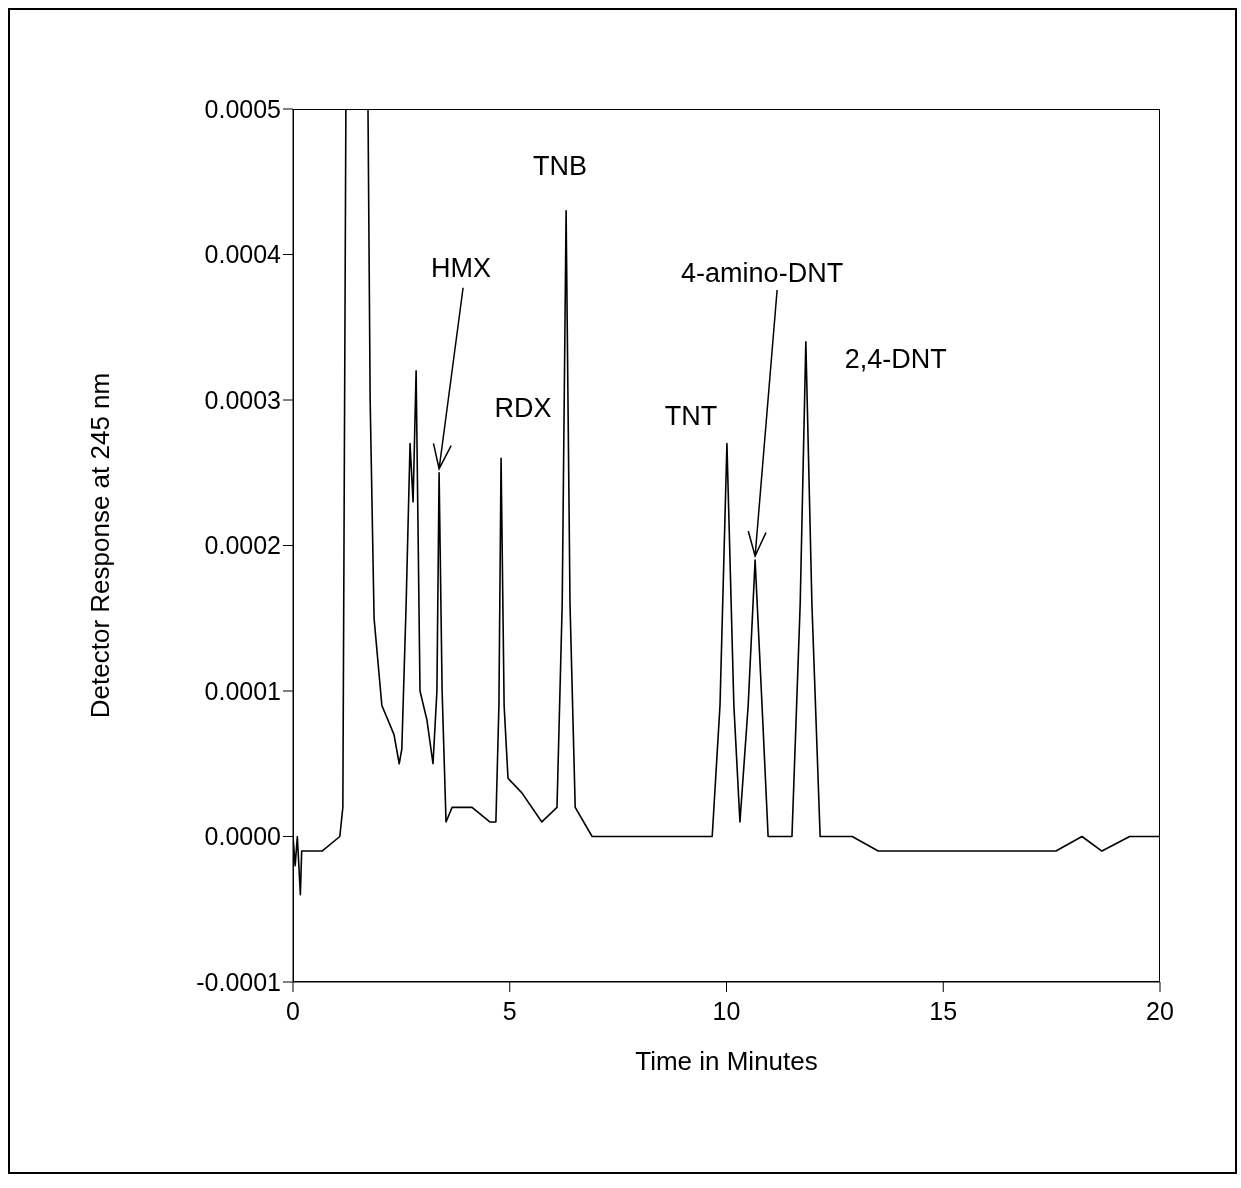 This screenshot has height=1188, width=1241. Describe the element at coordinates (461, 267) in the screenshot. I see `annotation: HMX` at that location.